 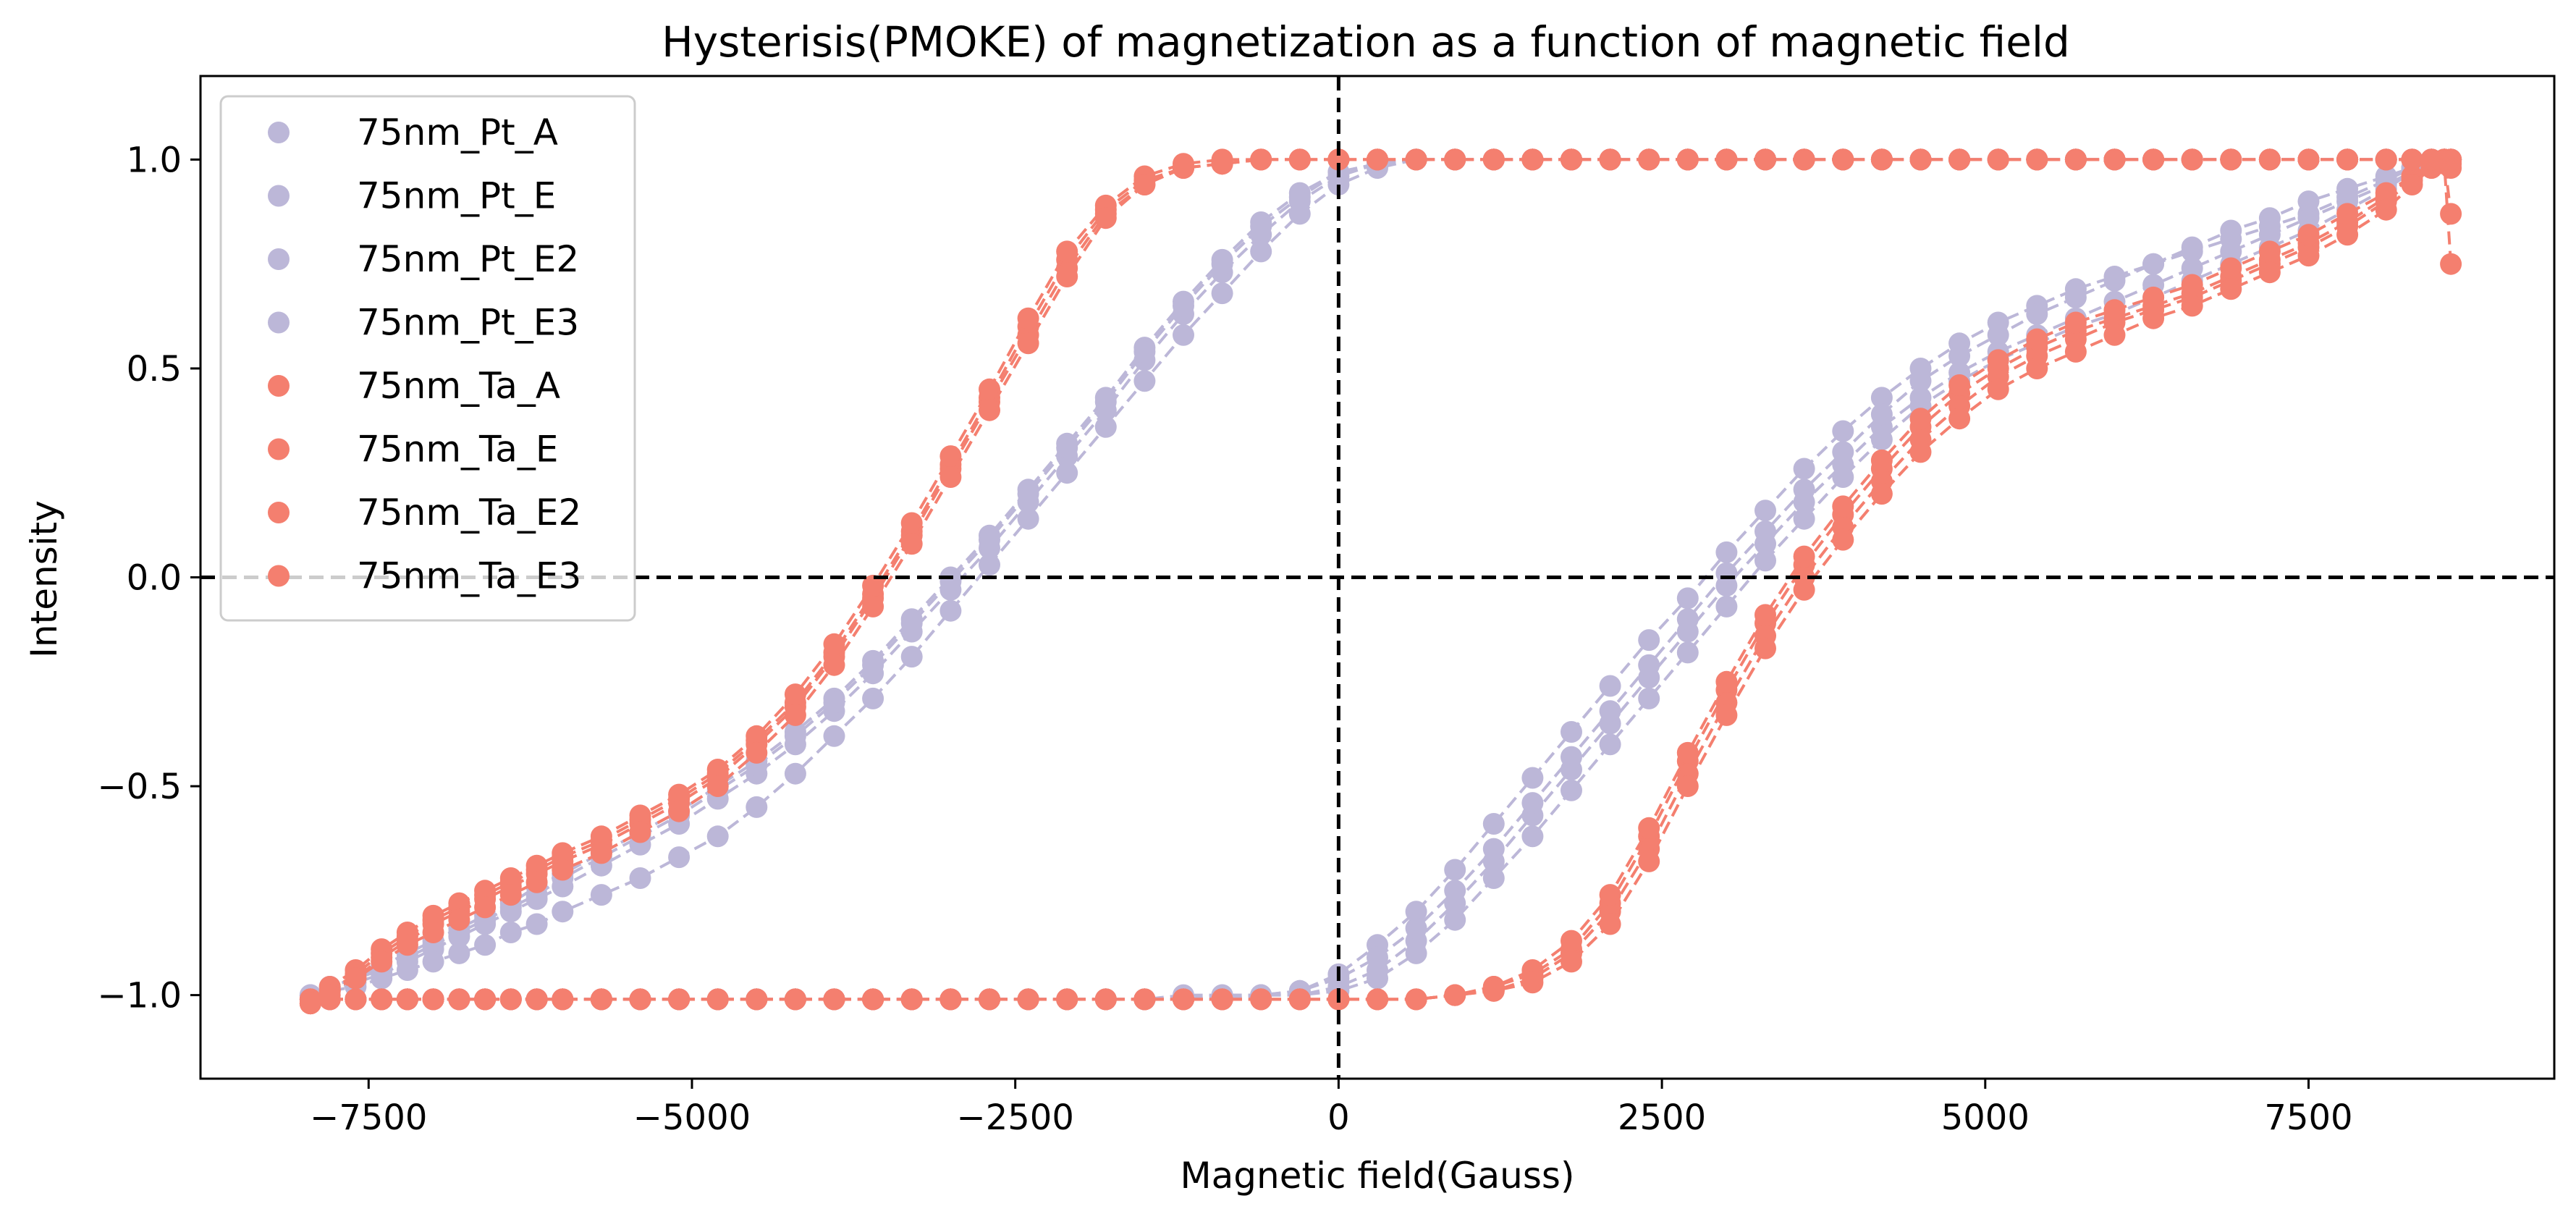 What do you see at coordinates (369, 1117) in the screenshot?
I see `x-tick-label: −7500` at bounding box center [369, 1117].